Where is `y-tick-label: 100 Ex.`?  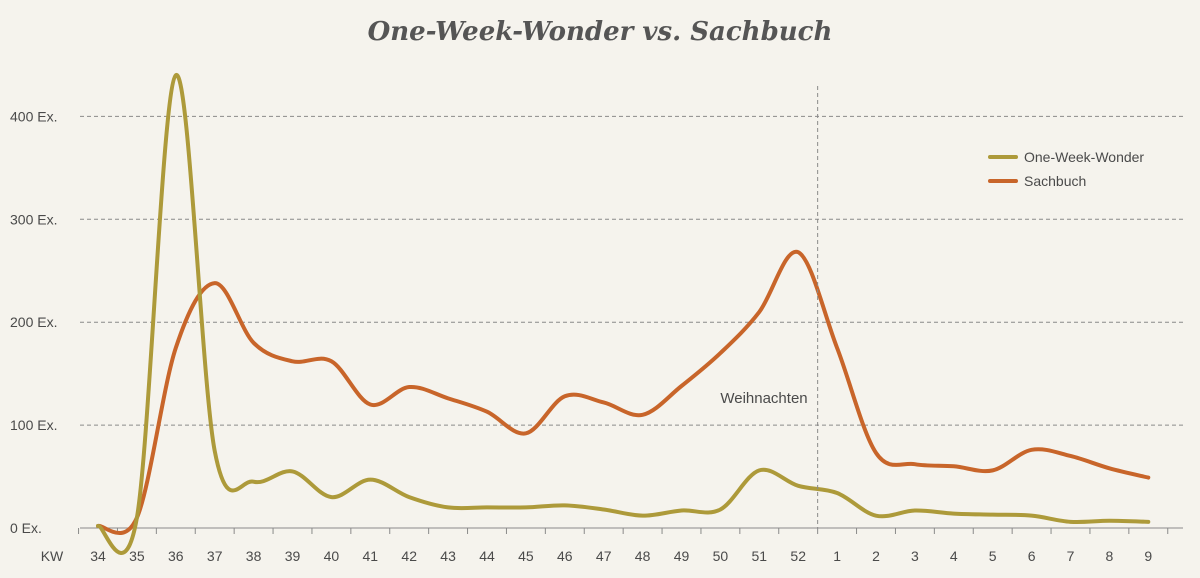
y-tick-label: 100 Ex. is located at coordinates (33, 425).